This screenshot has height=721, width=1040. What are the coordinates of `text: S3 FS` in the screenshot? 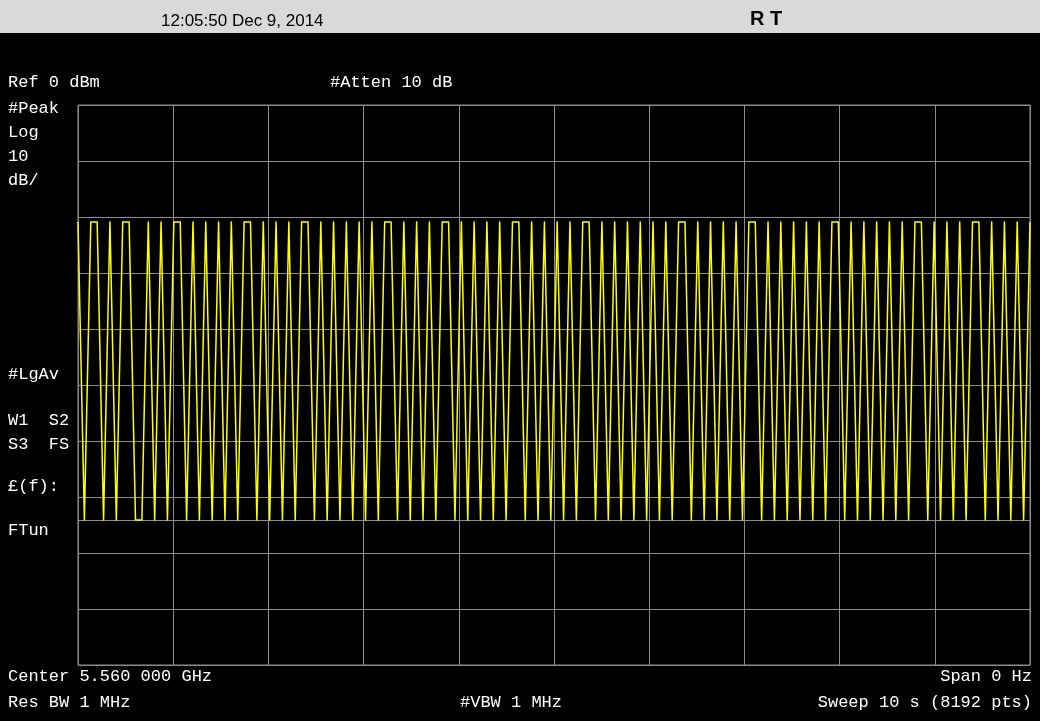 It's located at (39, 444).